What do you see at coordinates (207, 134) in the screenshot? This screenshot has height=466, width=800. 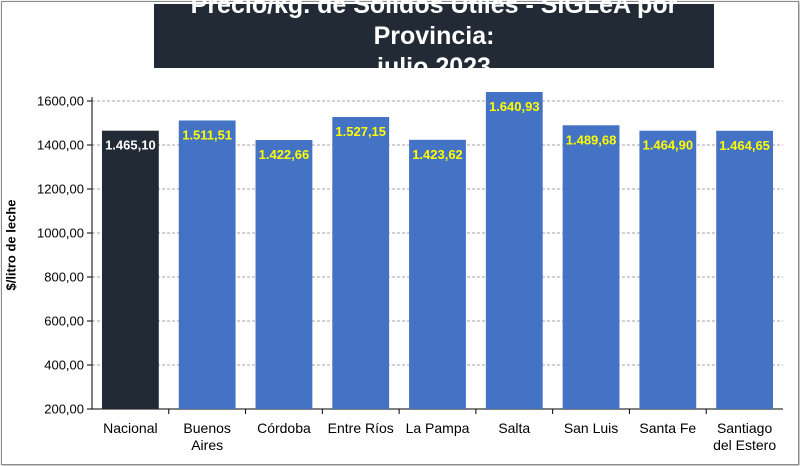 I see `data-label: 1.511,51` at bounding box center [207, 134].